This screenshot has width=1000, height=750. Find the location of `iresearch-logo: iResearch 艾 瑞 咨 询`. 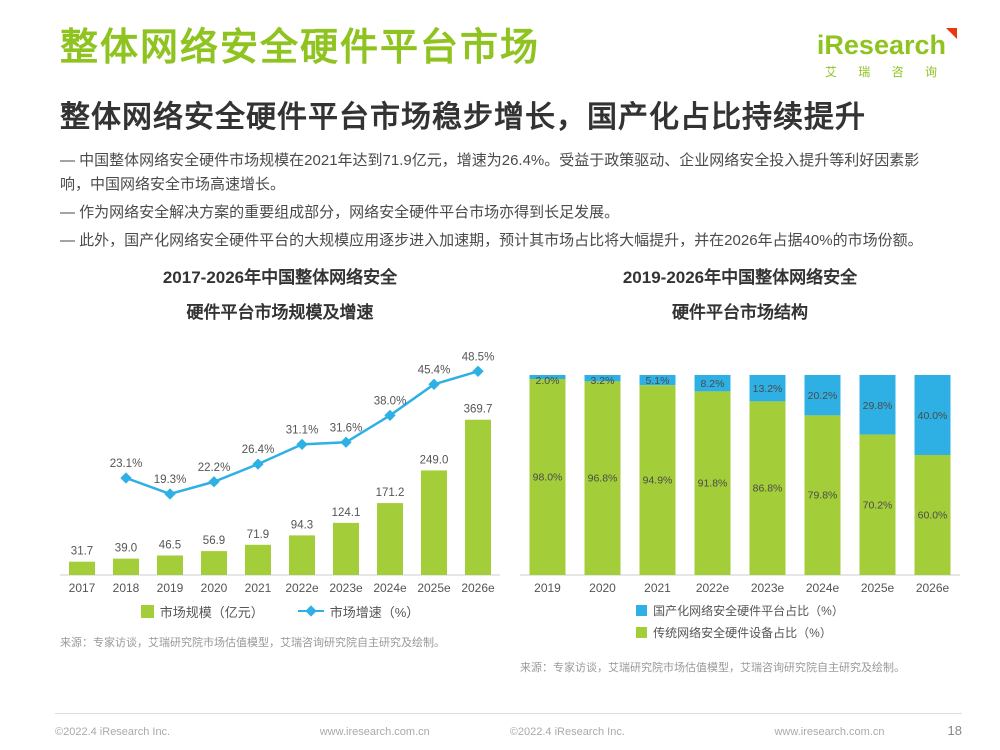

iresearch-logo: iResearch 艾 瑞 咨 询 is located at coordinates (886, 54).